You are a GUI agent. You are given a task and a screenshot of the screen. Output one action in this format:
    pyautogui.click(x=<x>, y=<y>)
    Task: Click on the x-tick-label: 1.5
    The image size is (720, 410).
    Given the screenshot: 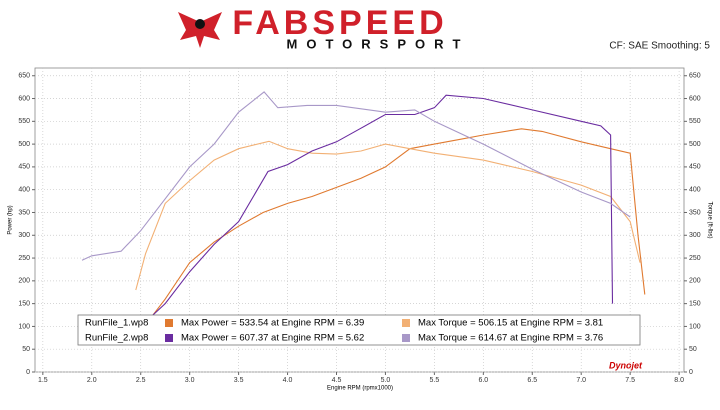 What is the action you would take?
    pyautogui.click(x=43, y=380)
    